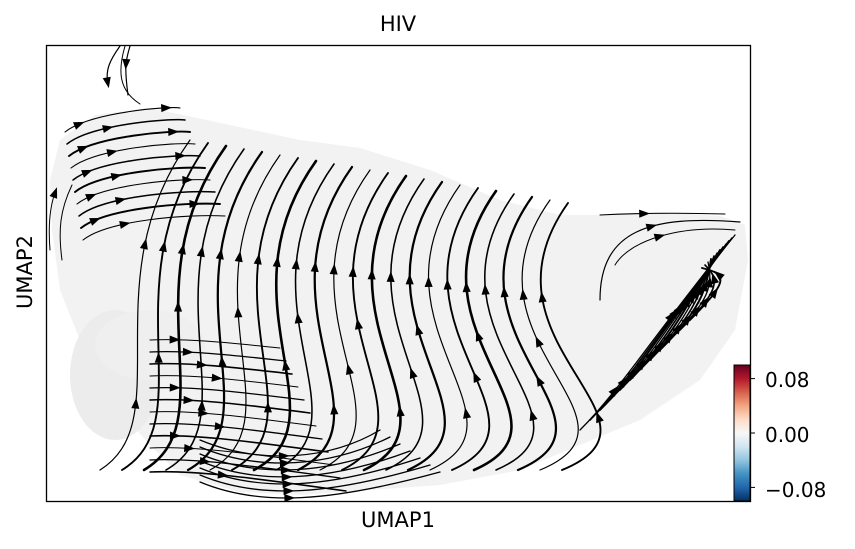 This screenshot has width=855, height=549. I want to click on x-axis-label: UMAP1, so click(398, 520).